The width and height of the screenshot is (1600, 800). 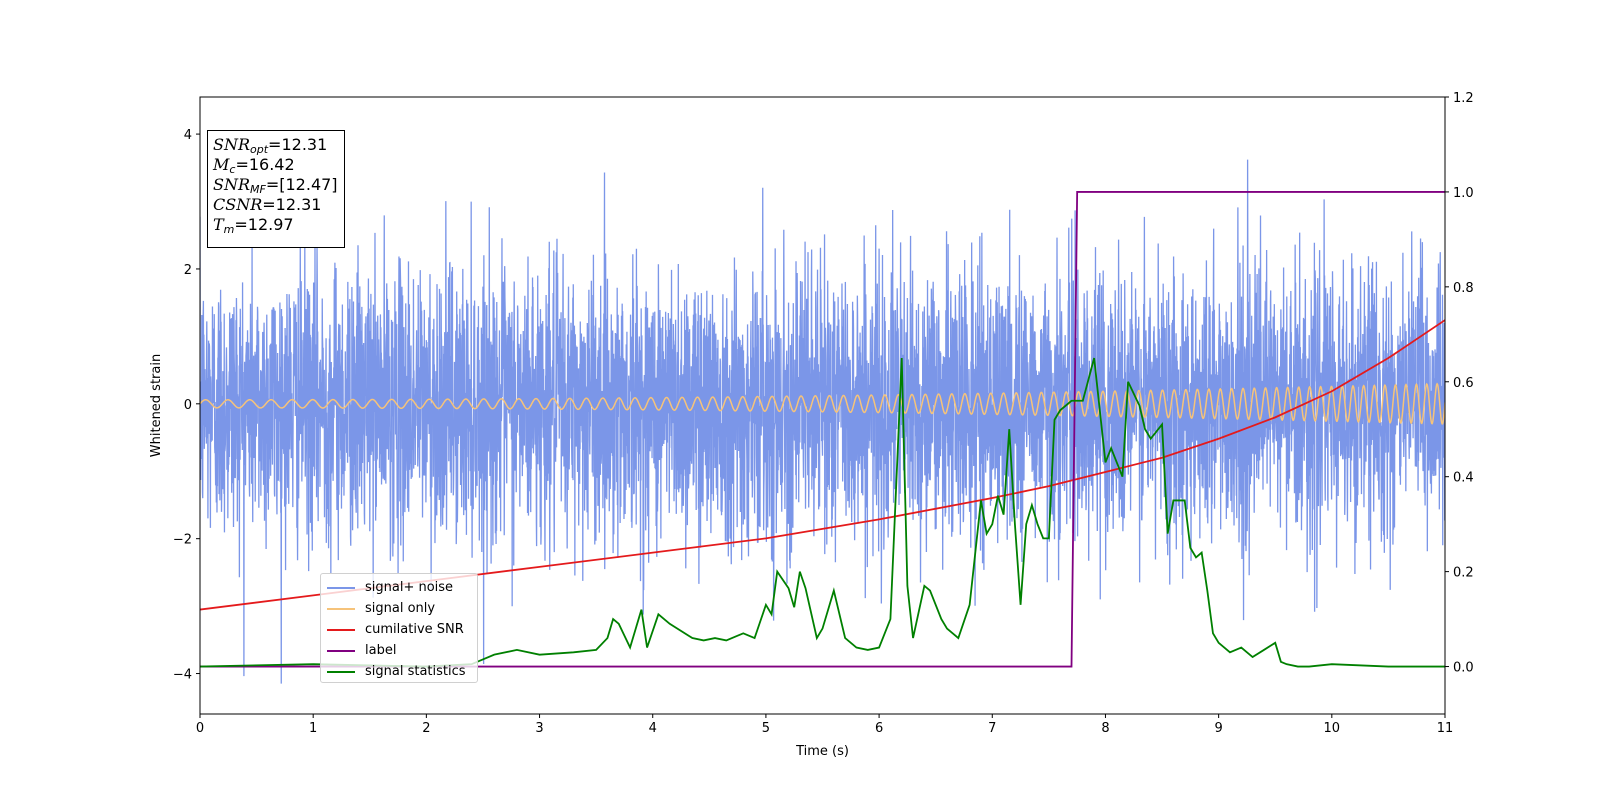 What do you see at coordinates (539, 728) in the screenshot?
I see `x-tick-label: 3` at bounding box center [539, 728].